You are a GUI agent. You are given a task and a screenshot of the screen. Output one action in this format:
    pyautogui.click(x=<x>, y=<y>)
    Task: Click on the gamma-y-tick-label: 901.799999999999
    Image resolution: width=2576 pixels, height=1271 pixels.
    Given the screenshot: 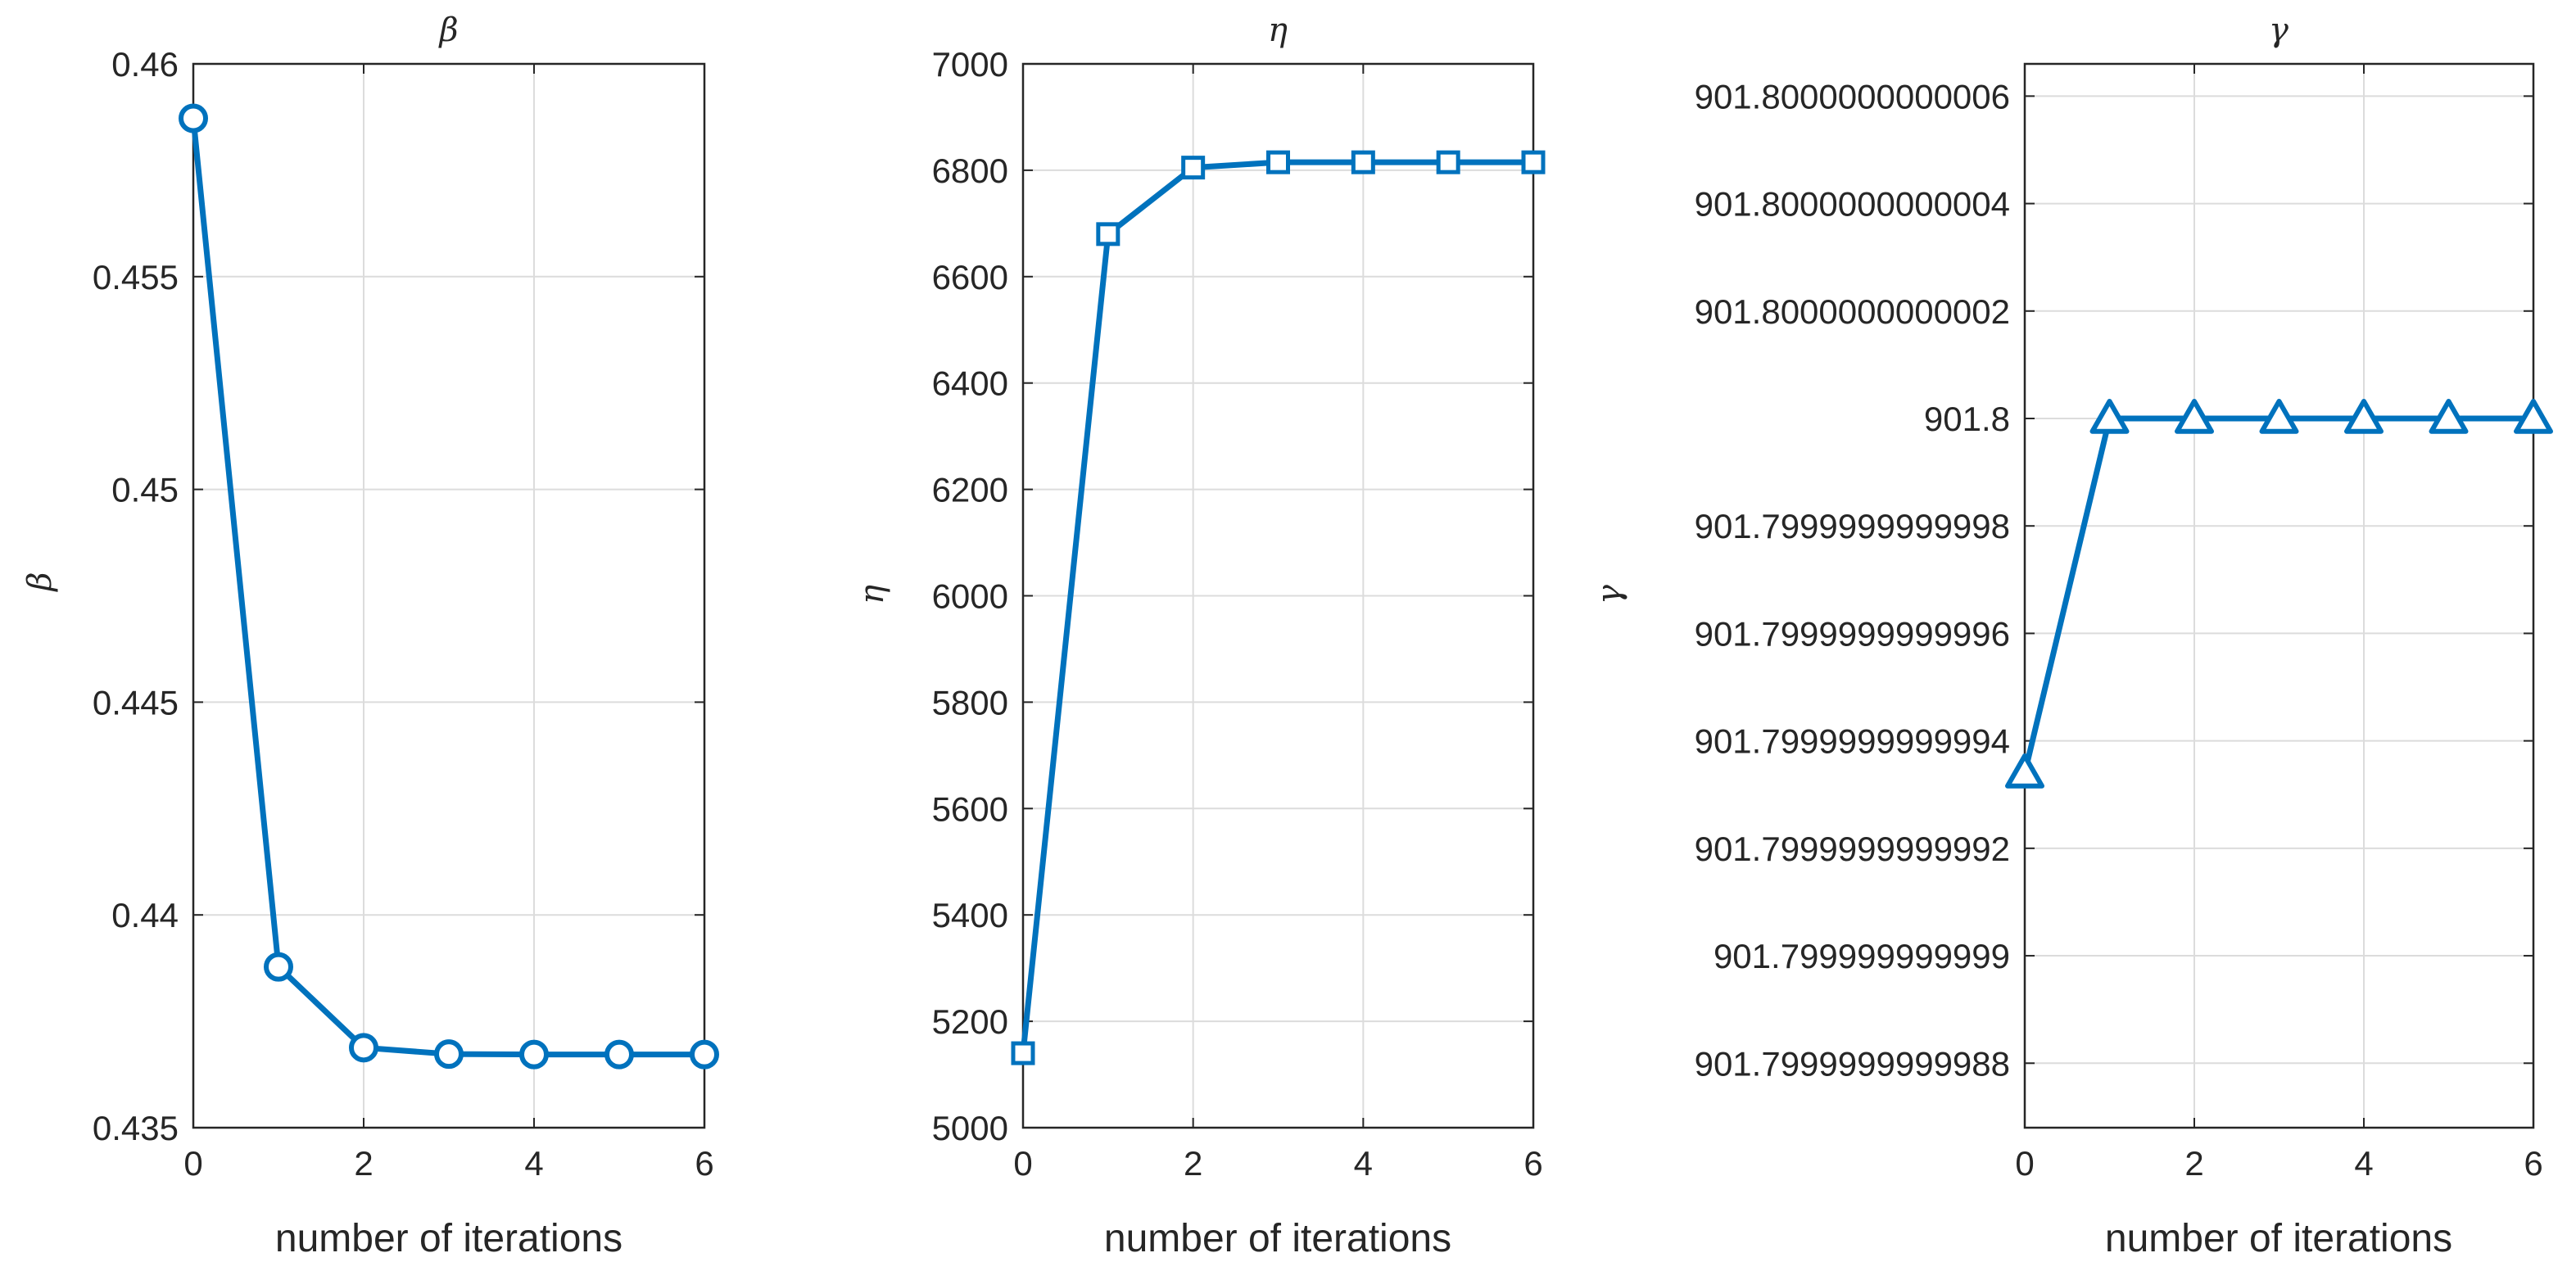 What is the action you would take?
    pyautogui.click(x=1862, y=956)
    